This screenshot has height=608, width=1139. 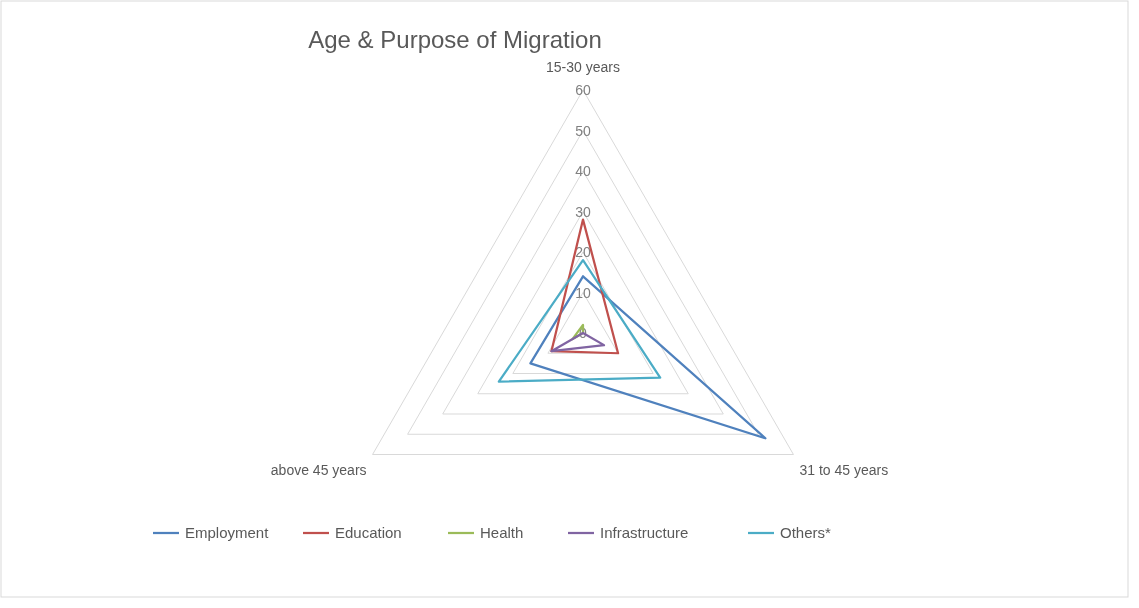 What do you see at coordinates (583, 211) in the screenshot?
I see `y-tick-label: 30` at bounding box center [583, 211].